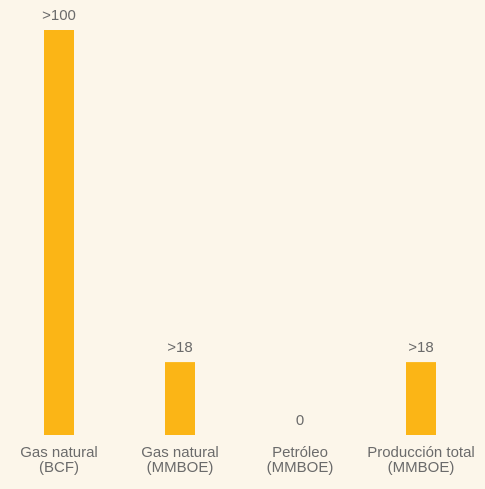 The height and width of the screenshot is (489, 485). What do you see at coordinates (300, 452) in the screenshot?
I see `category-label: Petróleo` at bounding box center [300, 452].